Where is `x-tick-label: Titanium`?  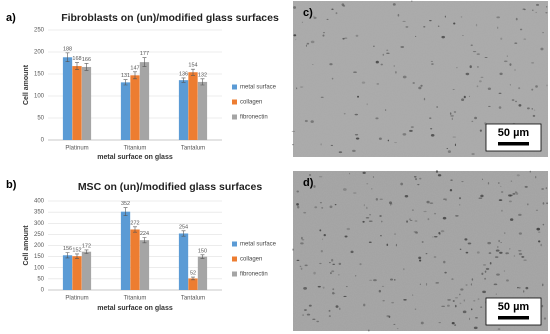
x-tick-label: Titanium is located at coordinates (135, 299).